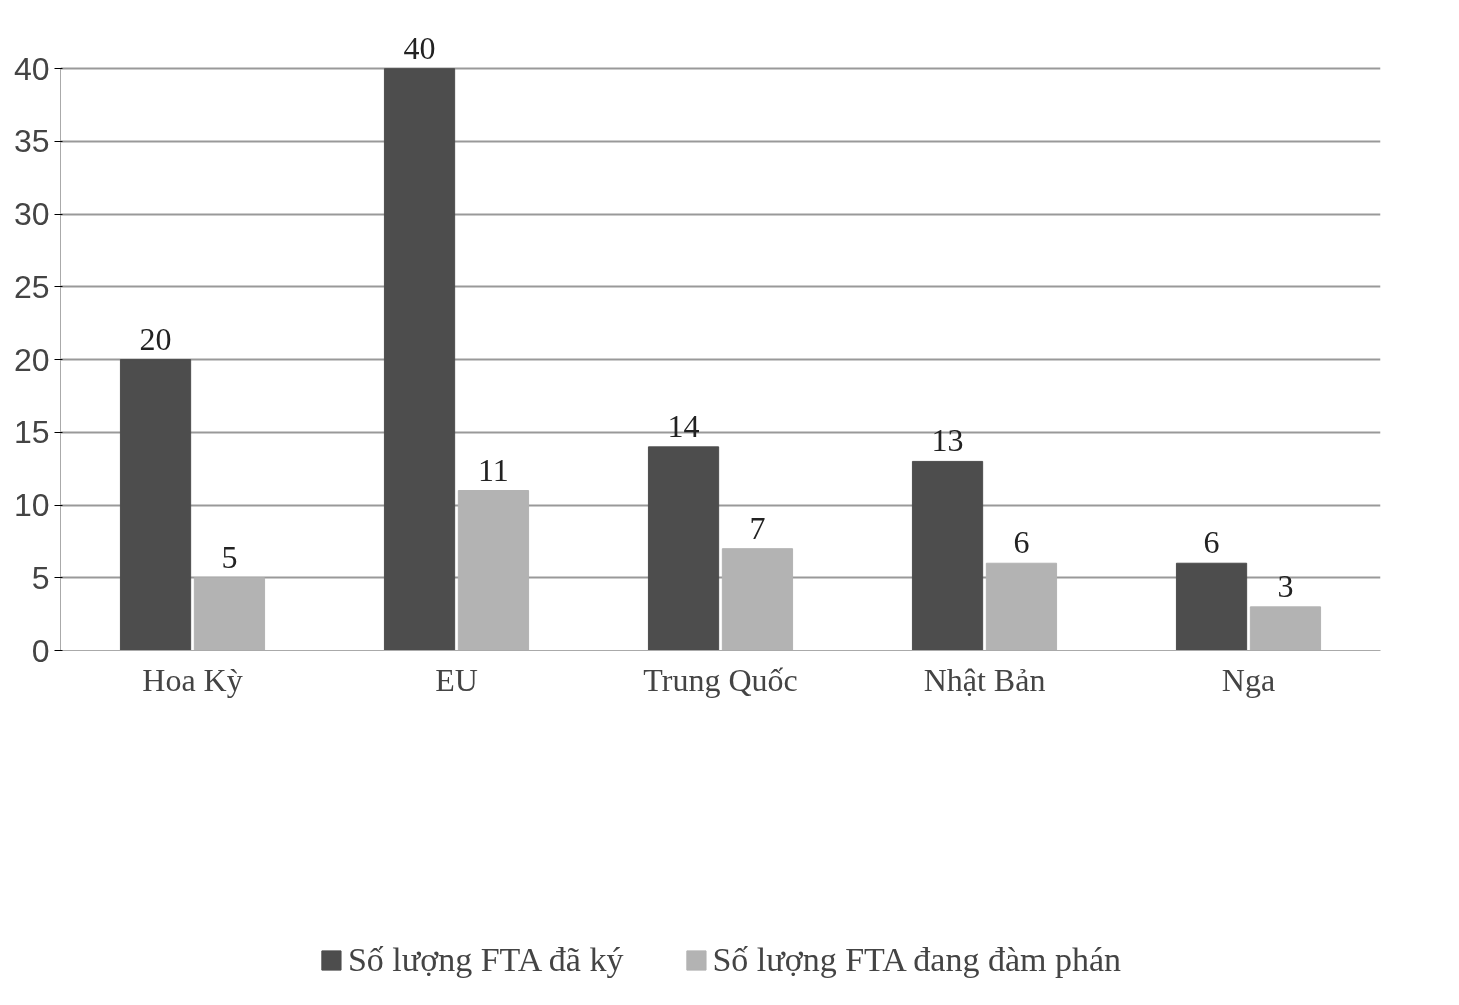 The image size is (1459, 1005). I want to click on y-tick-label: 25, so click(31, 286).